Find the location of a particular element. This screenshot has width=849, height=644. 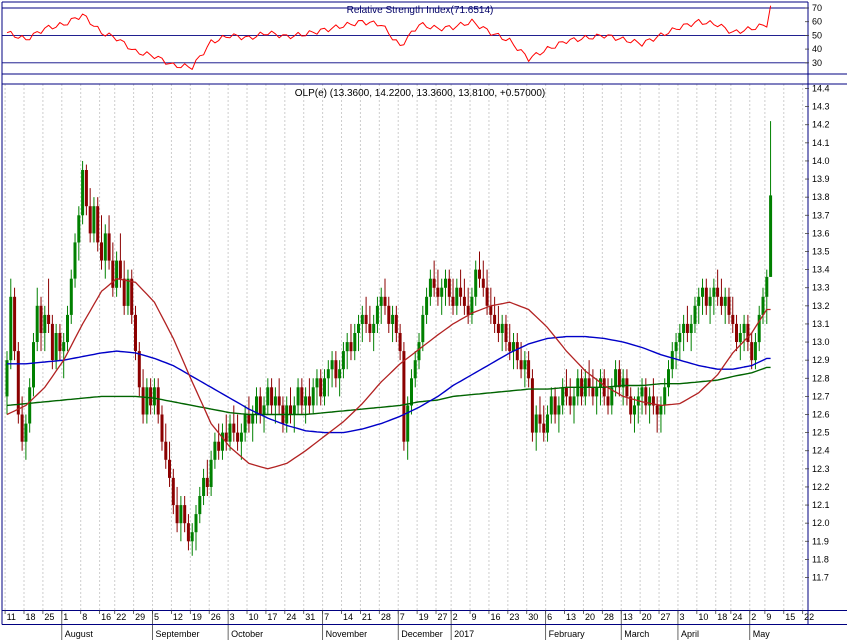

svg-text: 13.7 is located at coordinates (821, 215).